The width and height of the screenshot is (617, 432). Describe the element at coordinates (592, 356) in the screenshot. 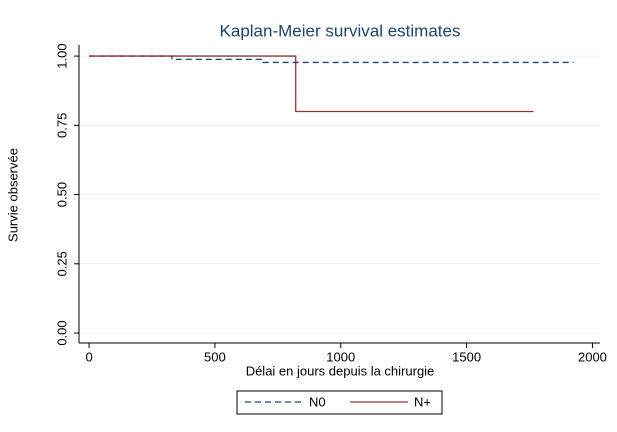

I see `x-tick-label: 2000` at that location.